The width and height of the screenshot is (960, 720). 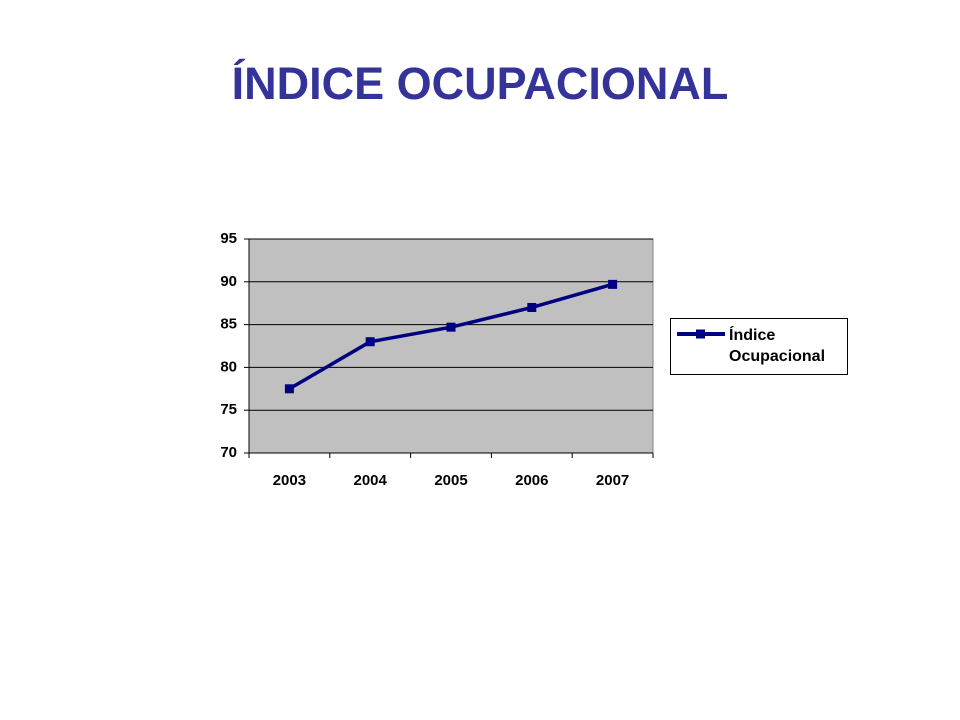 What do you see at coordinates (228, 281) in the screenshot?
I see `y-tick-label: 90` at bounding box center [228, 281].